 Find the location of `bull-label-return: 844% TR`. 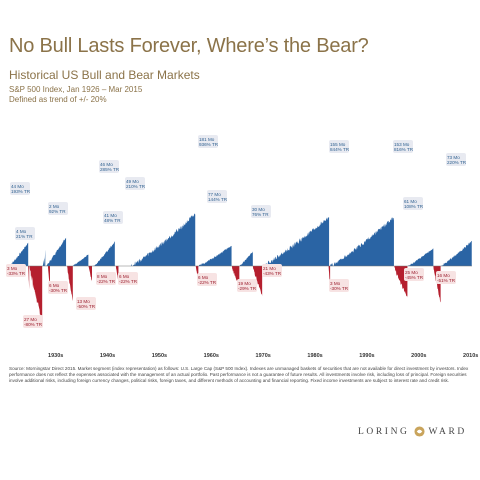

bull-label-return: 844% TR is located at coordinates (340, 149).